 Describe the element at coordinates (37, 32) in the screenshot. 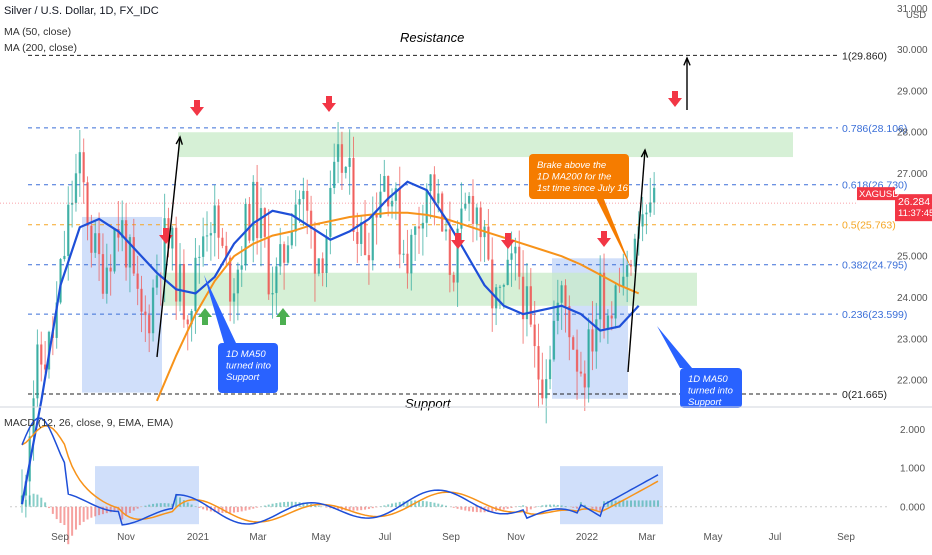

I see `ma50-legend: MA (50, close)` at that location.